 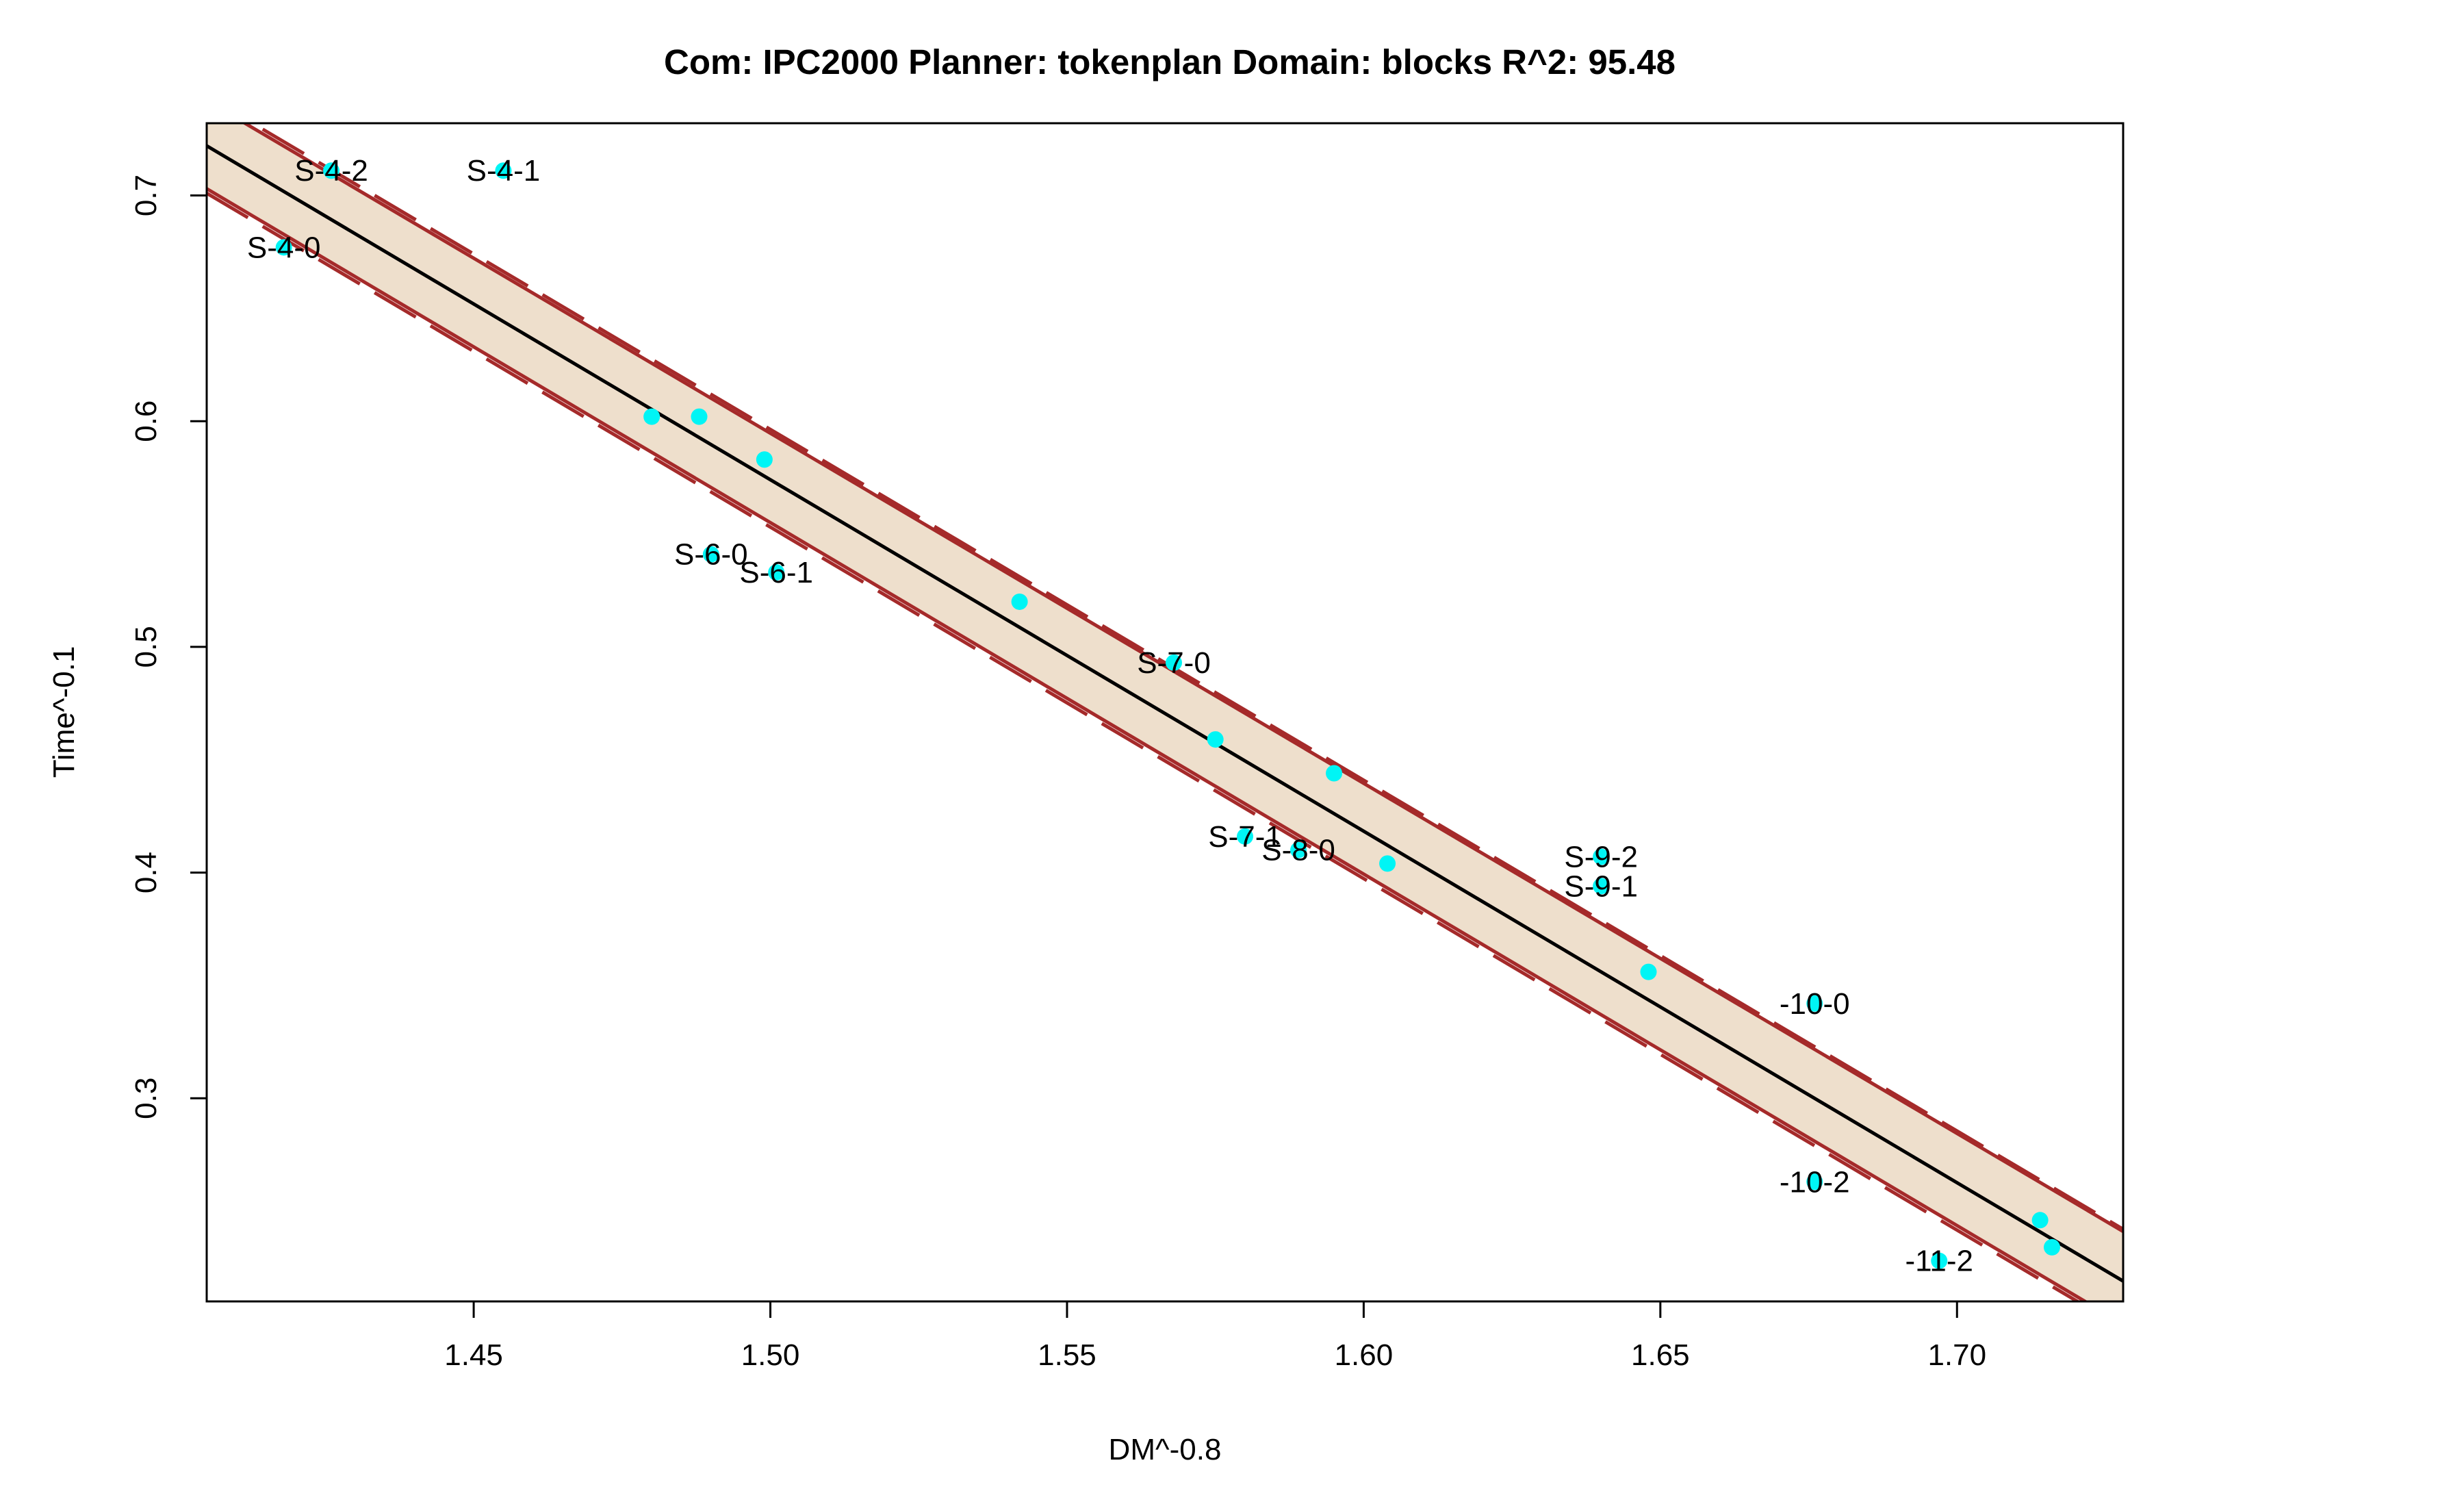 I want to click on y-tick-label: 0.4, so click(x=146, y=872).